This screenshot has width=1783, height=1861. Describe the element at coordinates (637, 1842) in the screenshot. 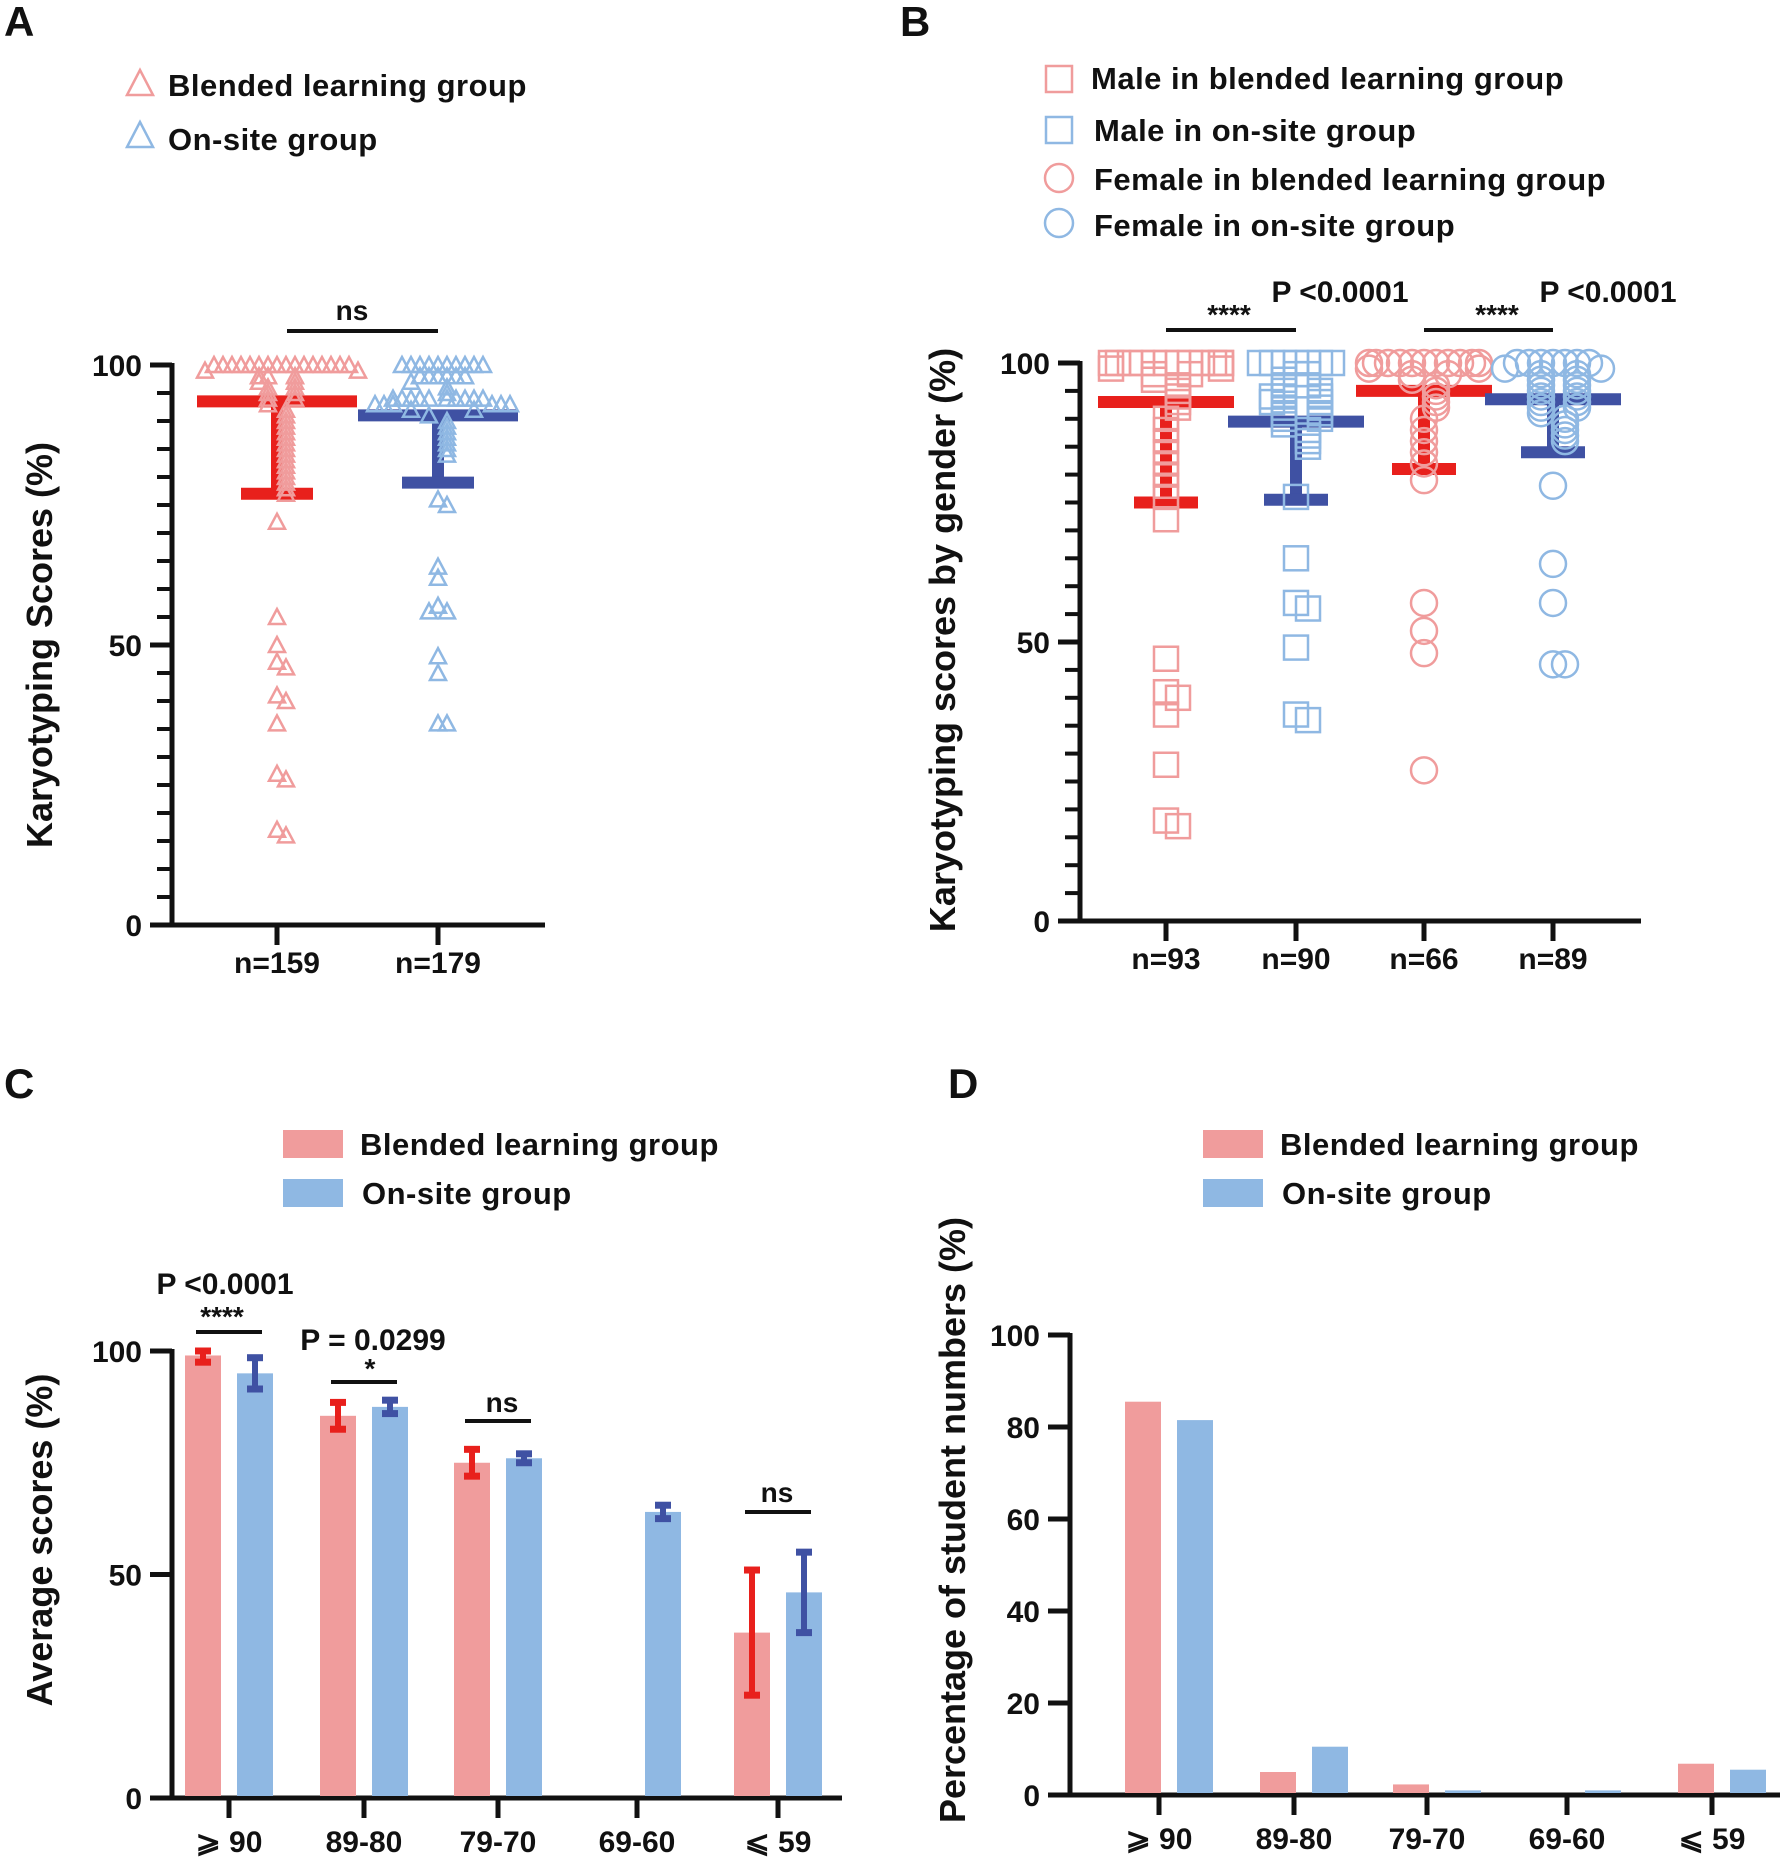

I see `x-tick-label: 69-60` at that location.